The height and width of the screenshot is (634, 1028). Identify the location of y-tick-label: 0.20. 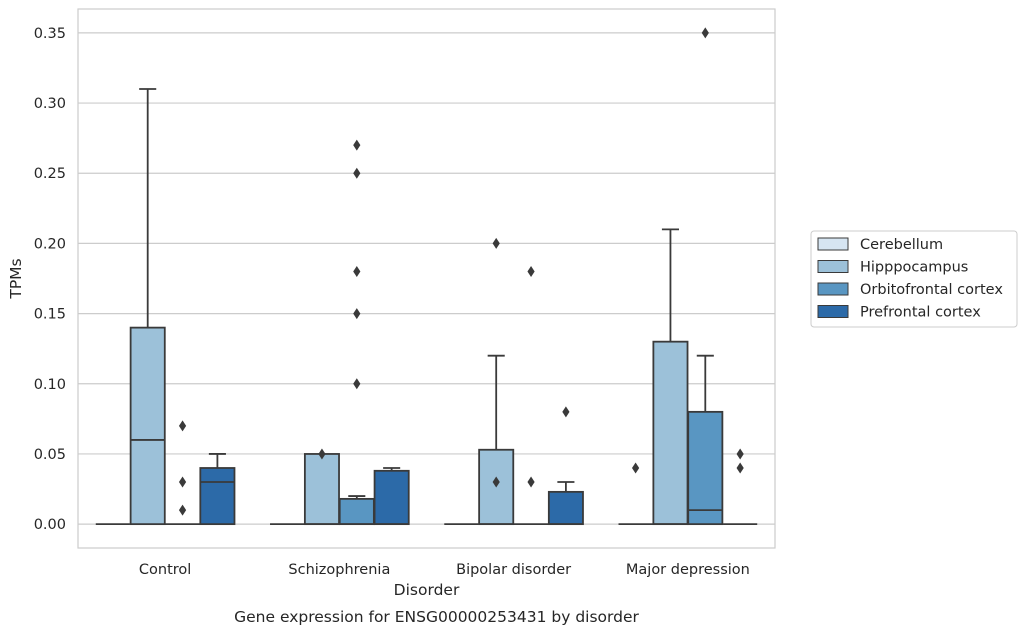
(50, 244).